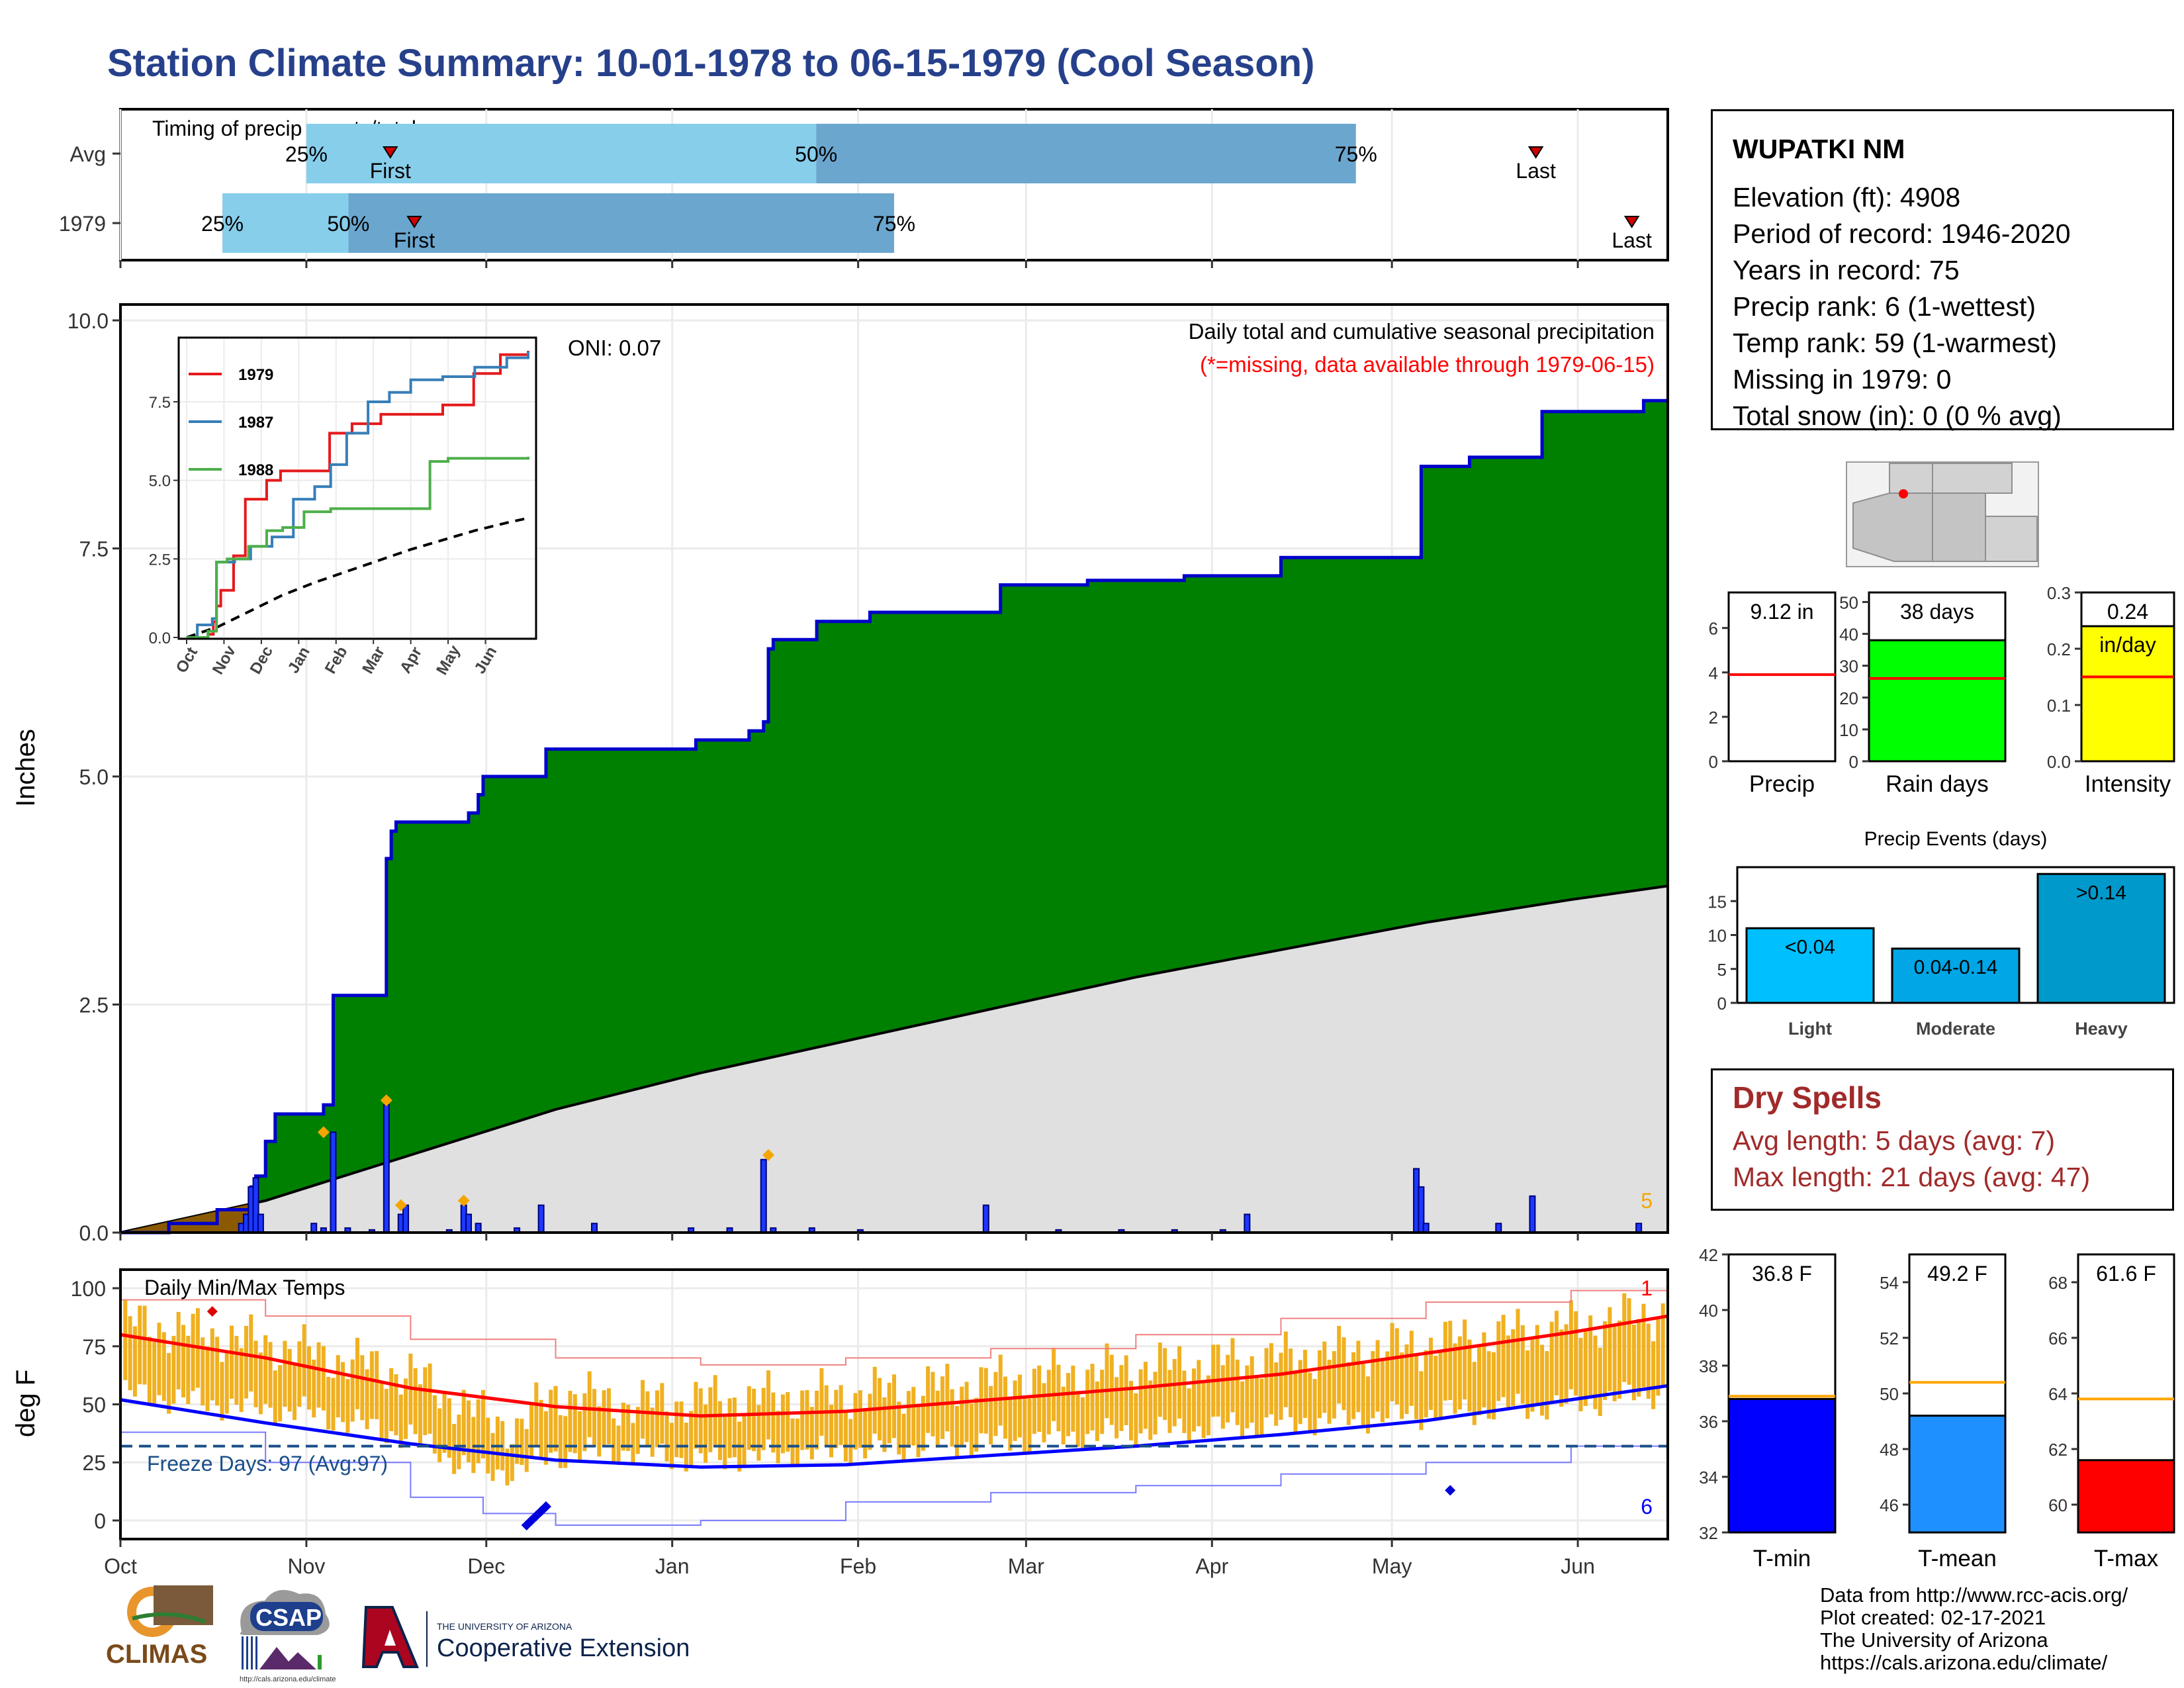 Image resolution: width=2184 pixels, height=1688 pixels. Describe the element at coordinates (288, 1617) in the screenshot. I see `csap-logo-text: CSAP` at that location.